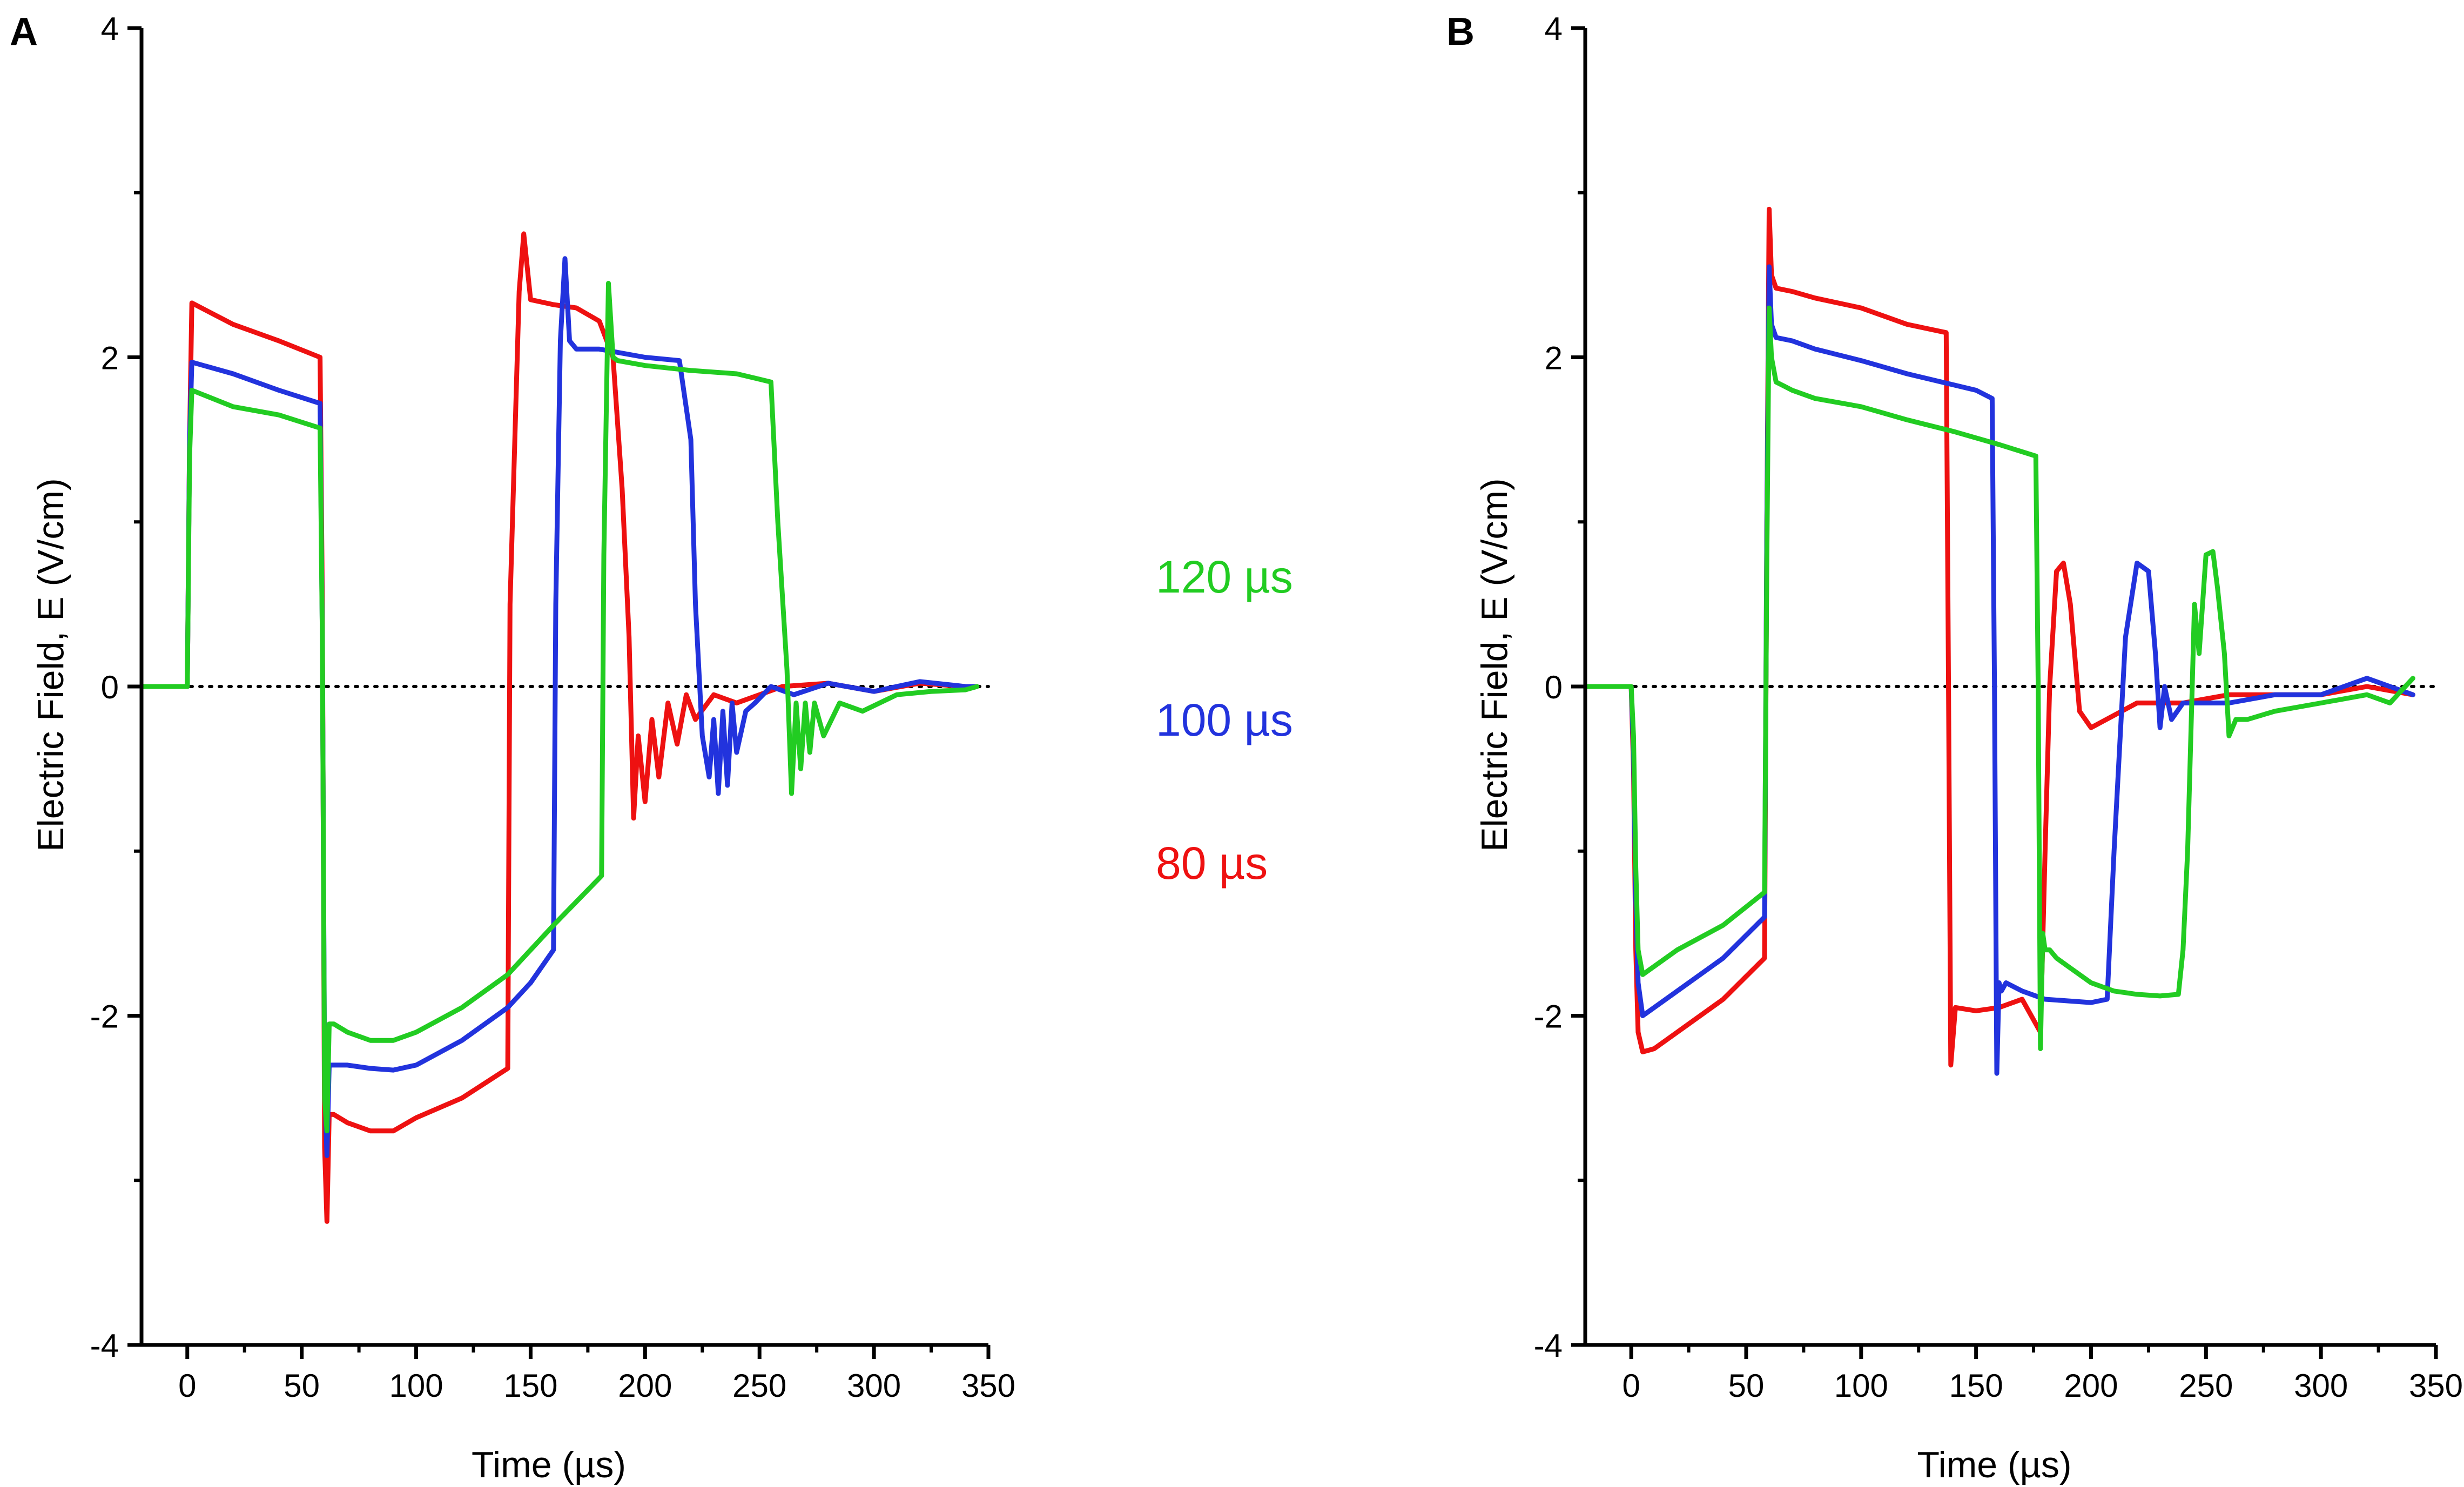  I want to click on chart-b-x-tick-label: 100, so click(1861, 1386).